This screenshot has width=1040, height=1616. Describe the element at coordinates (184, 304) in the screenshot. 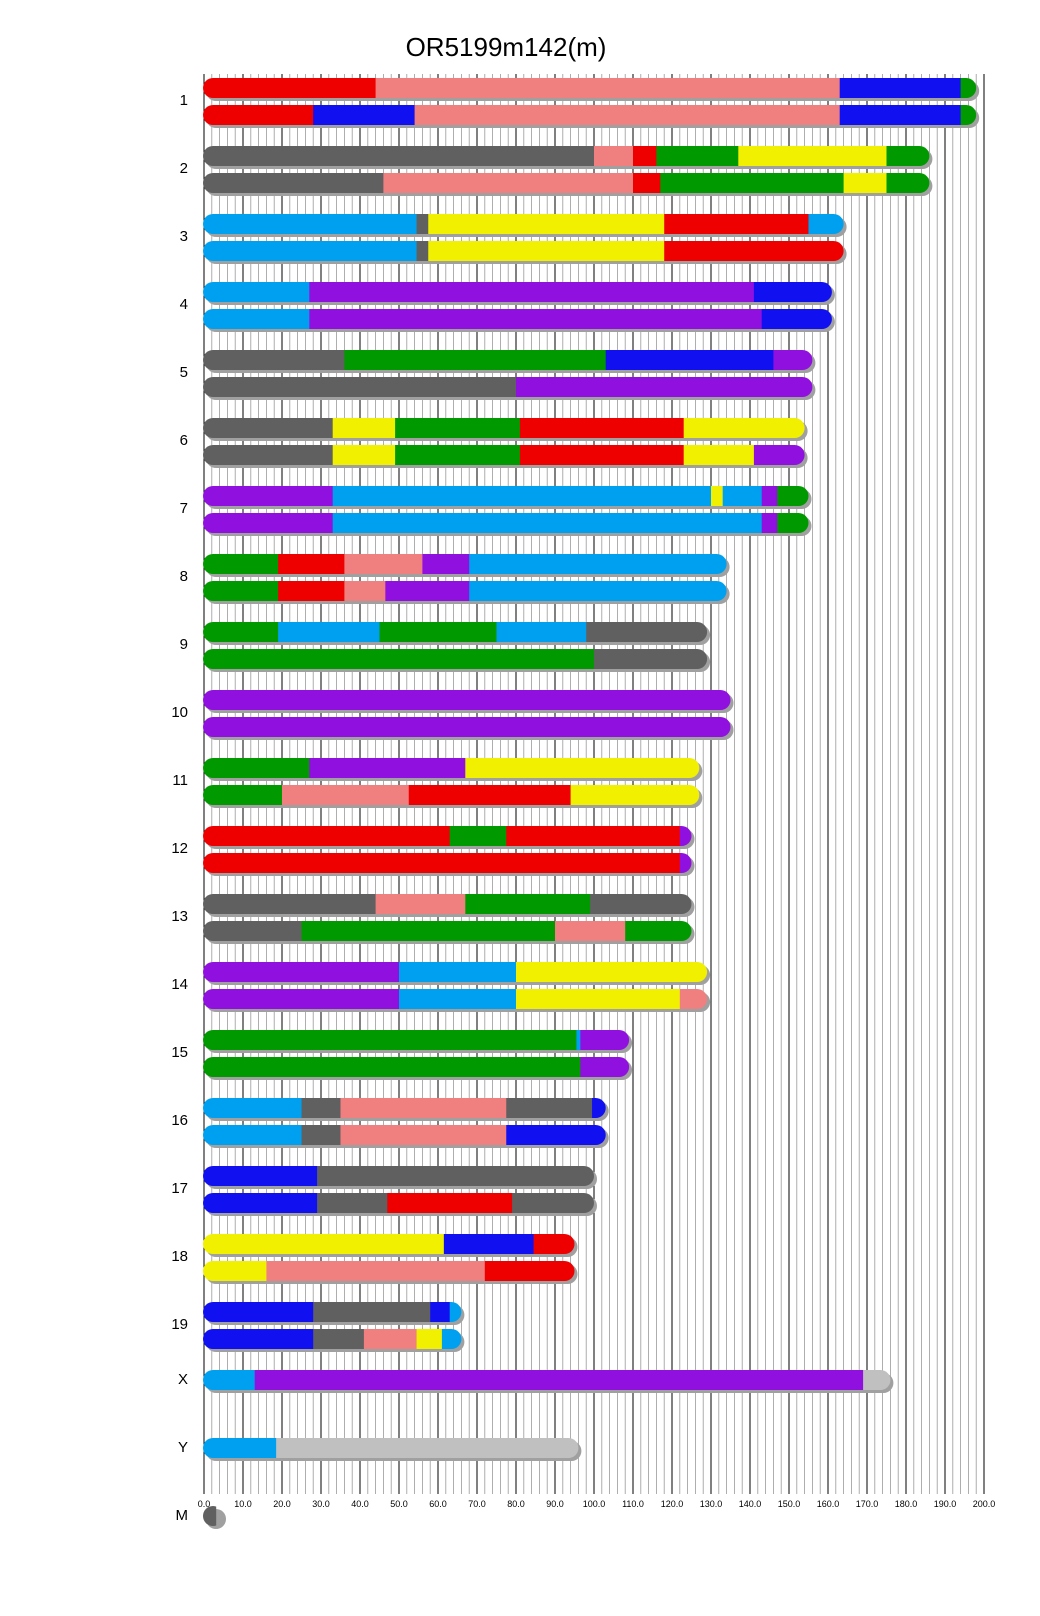

I see `chromosome-label: 4` at that location.